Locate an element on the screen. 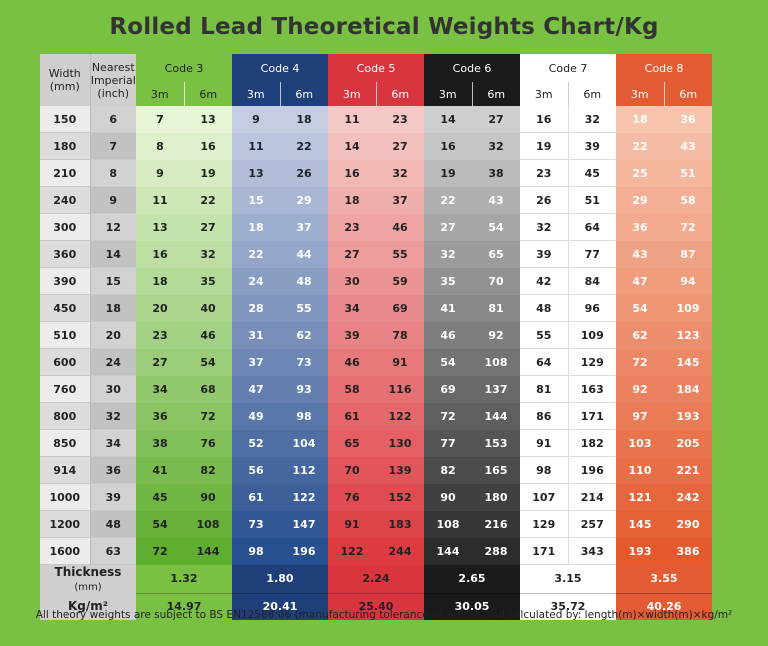  code3-6m-cell: 90 is located at coordinates (208, 497).